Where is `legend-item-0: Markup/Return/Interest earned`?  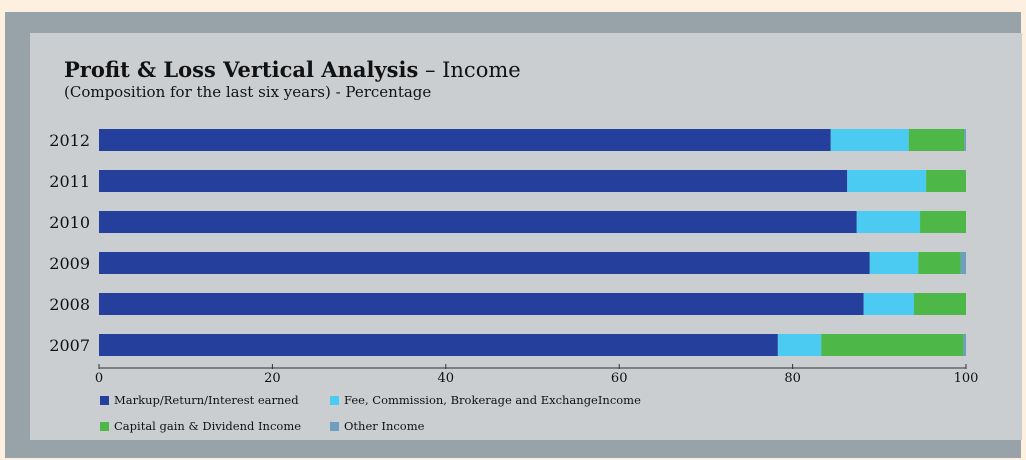 legend-item-0: Markup/Return/Interest earned is located at coordinates (199, 400).